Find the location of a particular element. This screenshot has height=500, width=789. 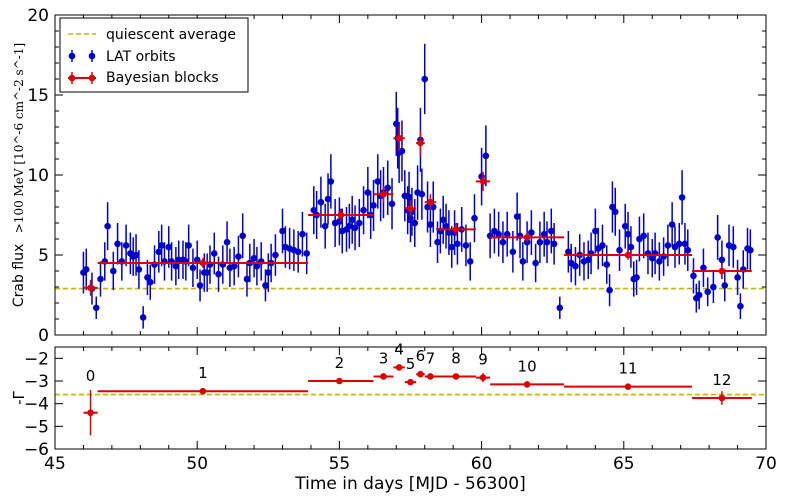

legend-blocks-label: Bayesian blocks is located at coordinates (162, 78).